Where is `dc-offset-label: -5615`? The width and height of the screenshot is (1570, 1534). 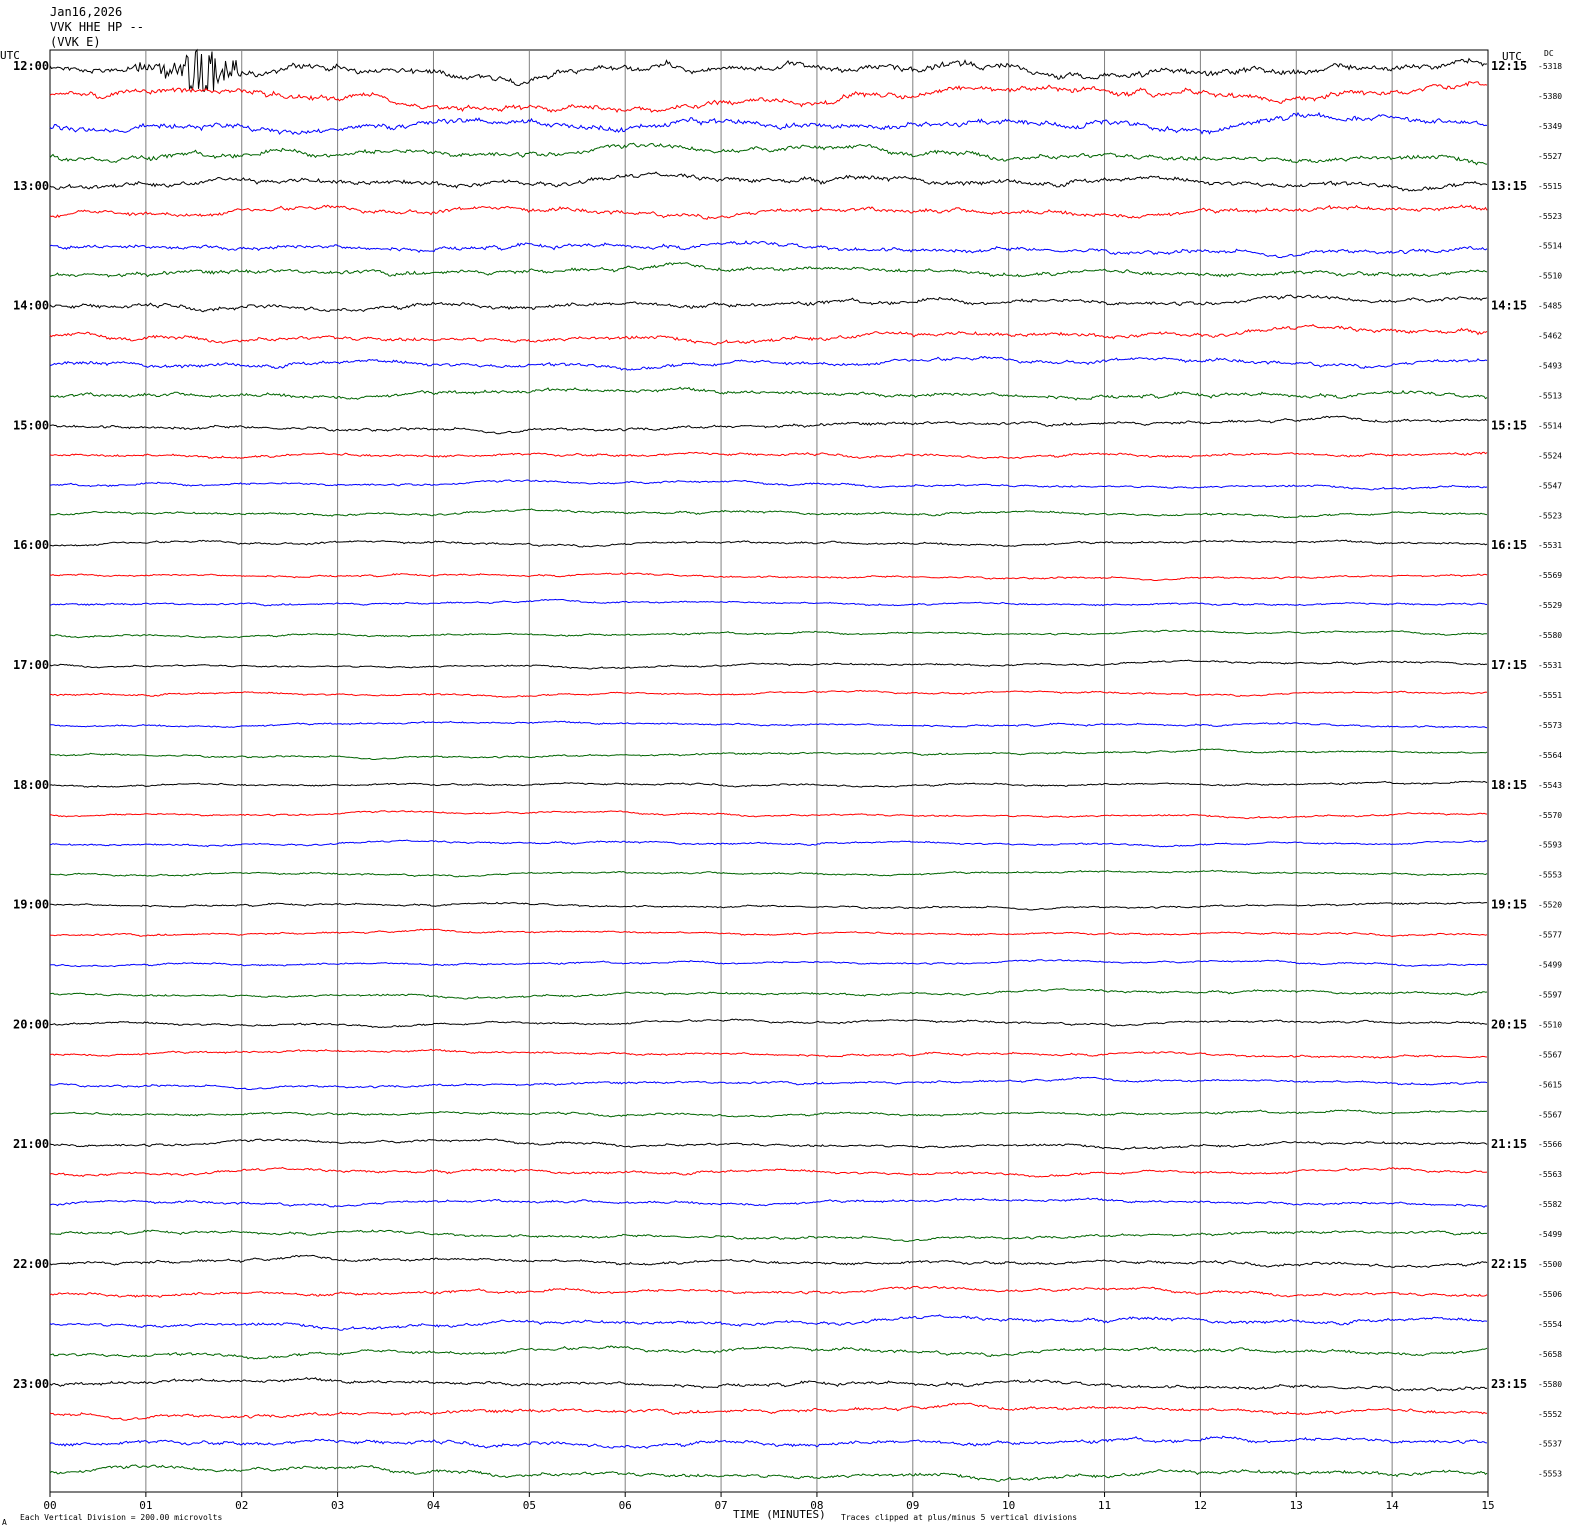
dc-offset-label: -5615 is located at coordinates (1550, 1084).